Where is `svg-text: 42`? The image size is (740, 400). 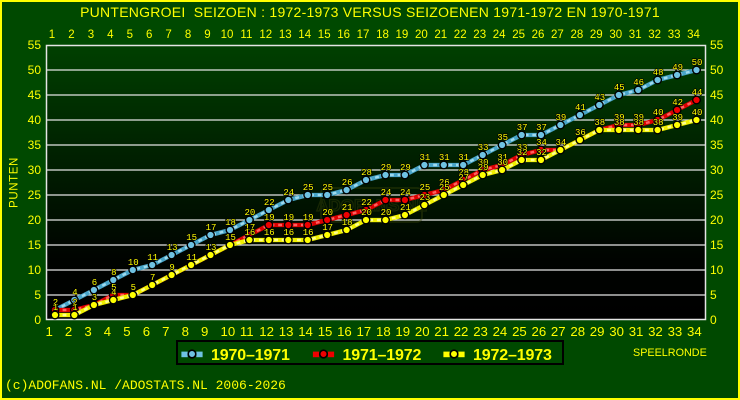 svg-text: 42 is located at coordinates (677, 103).